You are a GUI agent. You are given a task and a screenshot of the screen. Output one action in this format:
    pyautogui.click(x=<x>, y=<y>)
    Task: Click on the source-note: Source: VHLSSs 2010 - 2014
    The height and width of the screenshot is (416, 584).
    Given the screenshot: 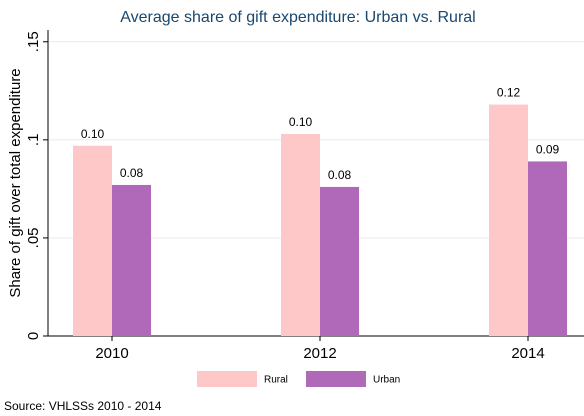 What is the action you would take?
    pyautogui.click(x=83, y=406)
    